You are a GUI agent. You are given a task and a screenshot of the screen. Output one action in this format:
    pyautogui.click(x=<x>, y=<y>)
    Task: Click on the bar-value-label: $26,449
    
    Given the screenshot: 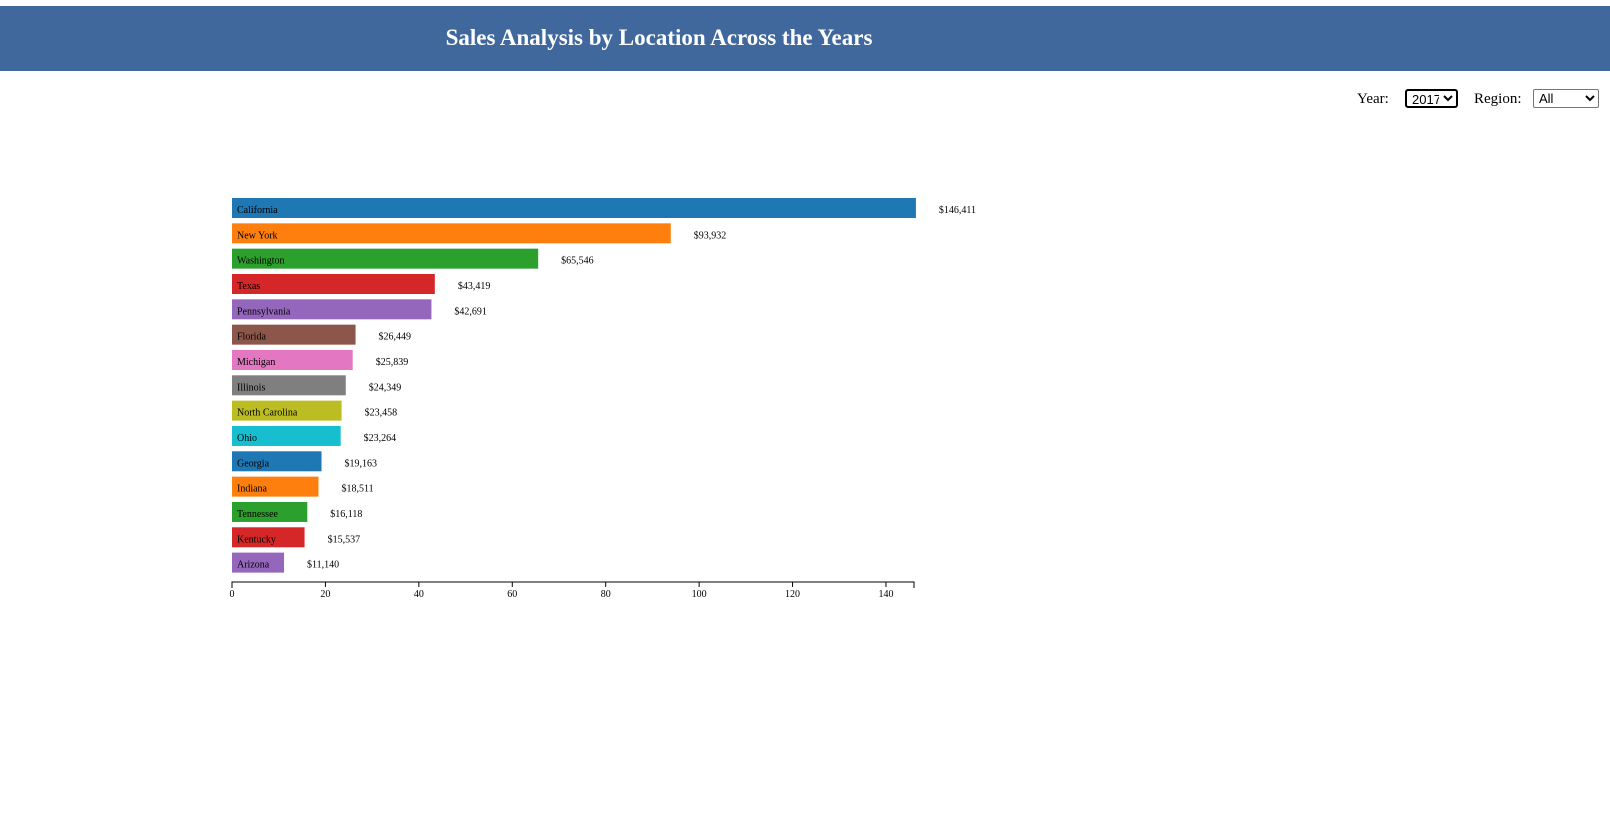 What is the action you would take?
    pyautogui.click(x=395, y=337)
    